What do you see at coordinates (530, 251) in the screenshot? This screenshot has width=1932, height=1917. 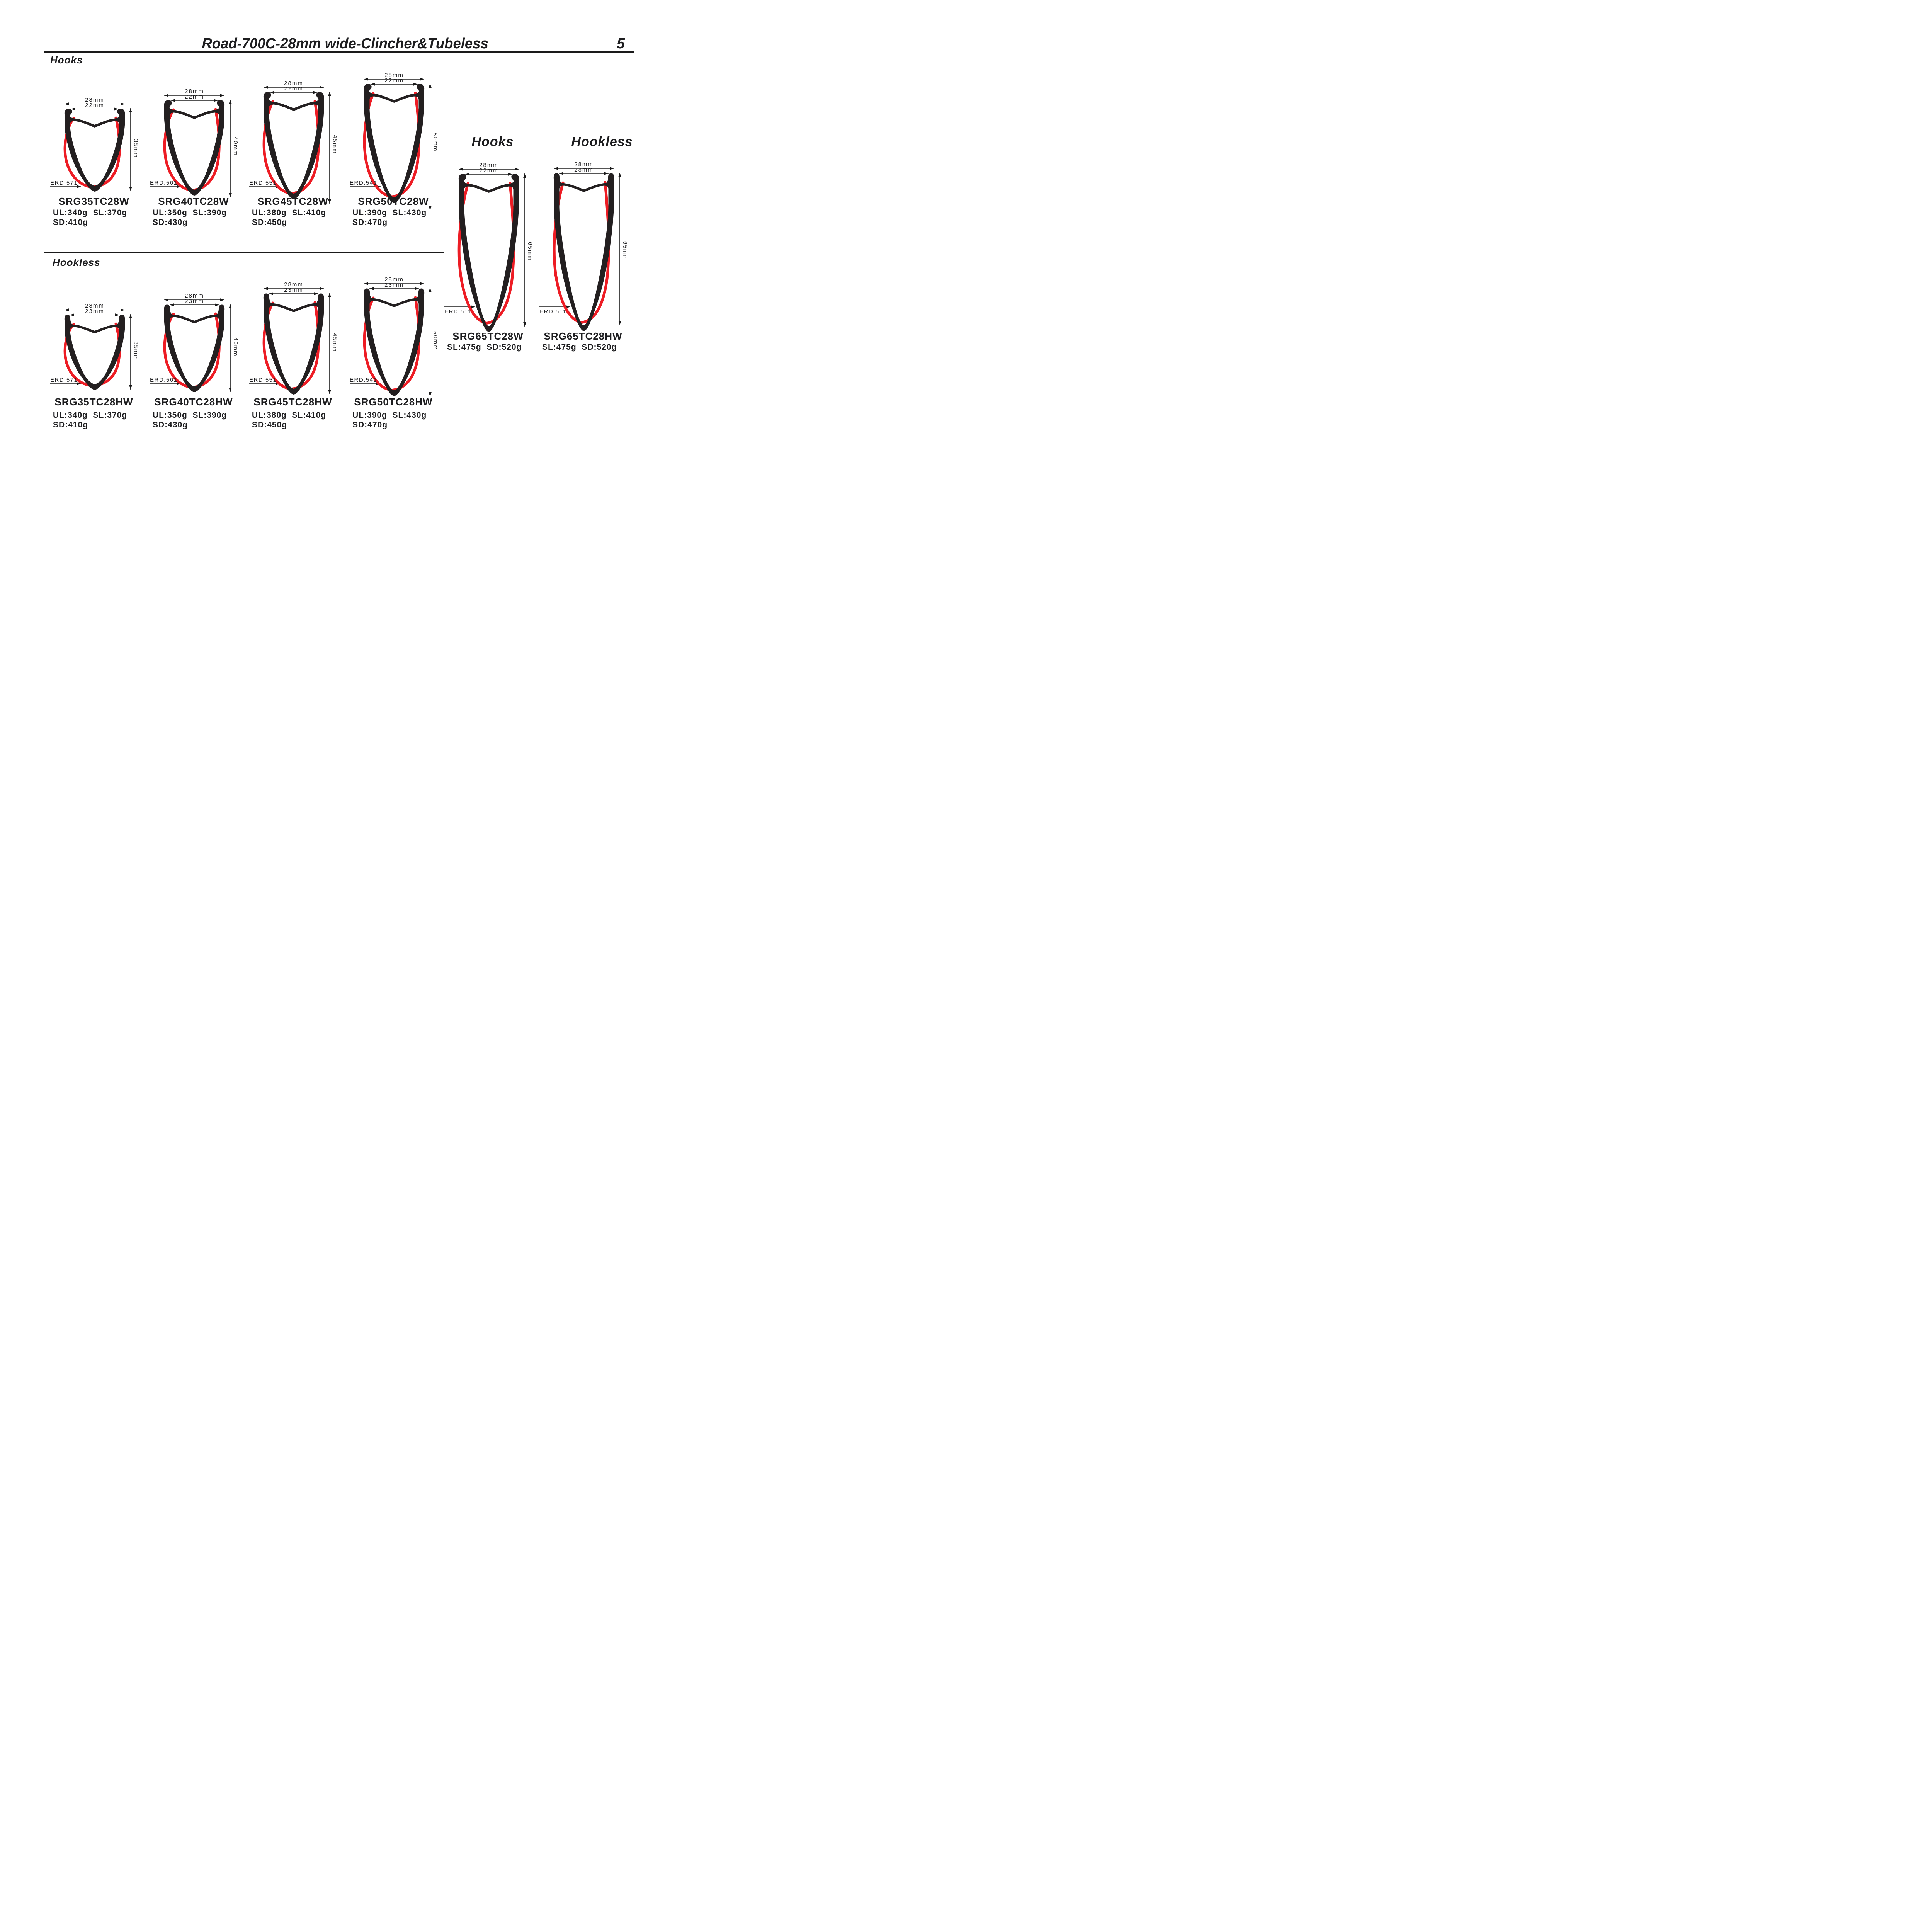 I see `depth-label: 65mm` at bounding box center [530, 251].